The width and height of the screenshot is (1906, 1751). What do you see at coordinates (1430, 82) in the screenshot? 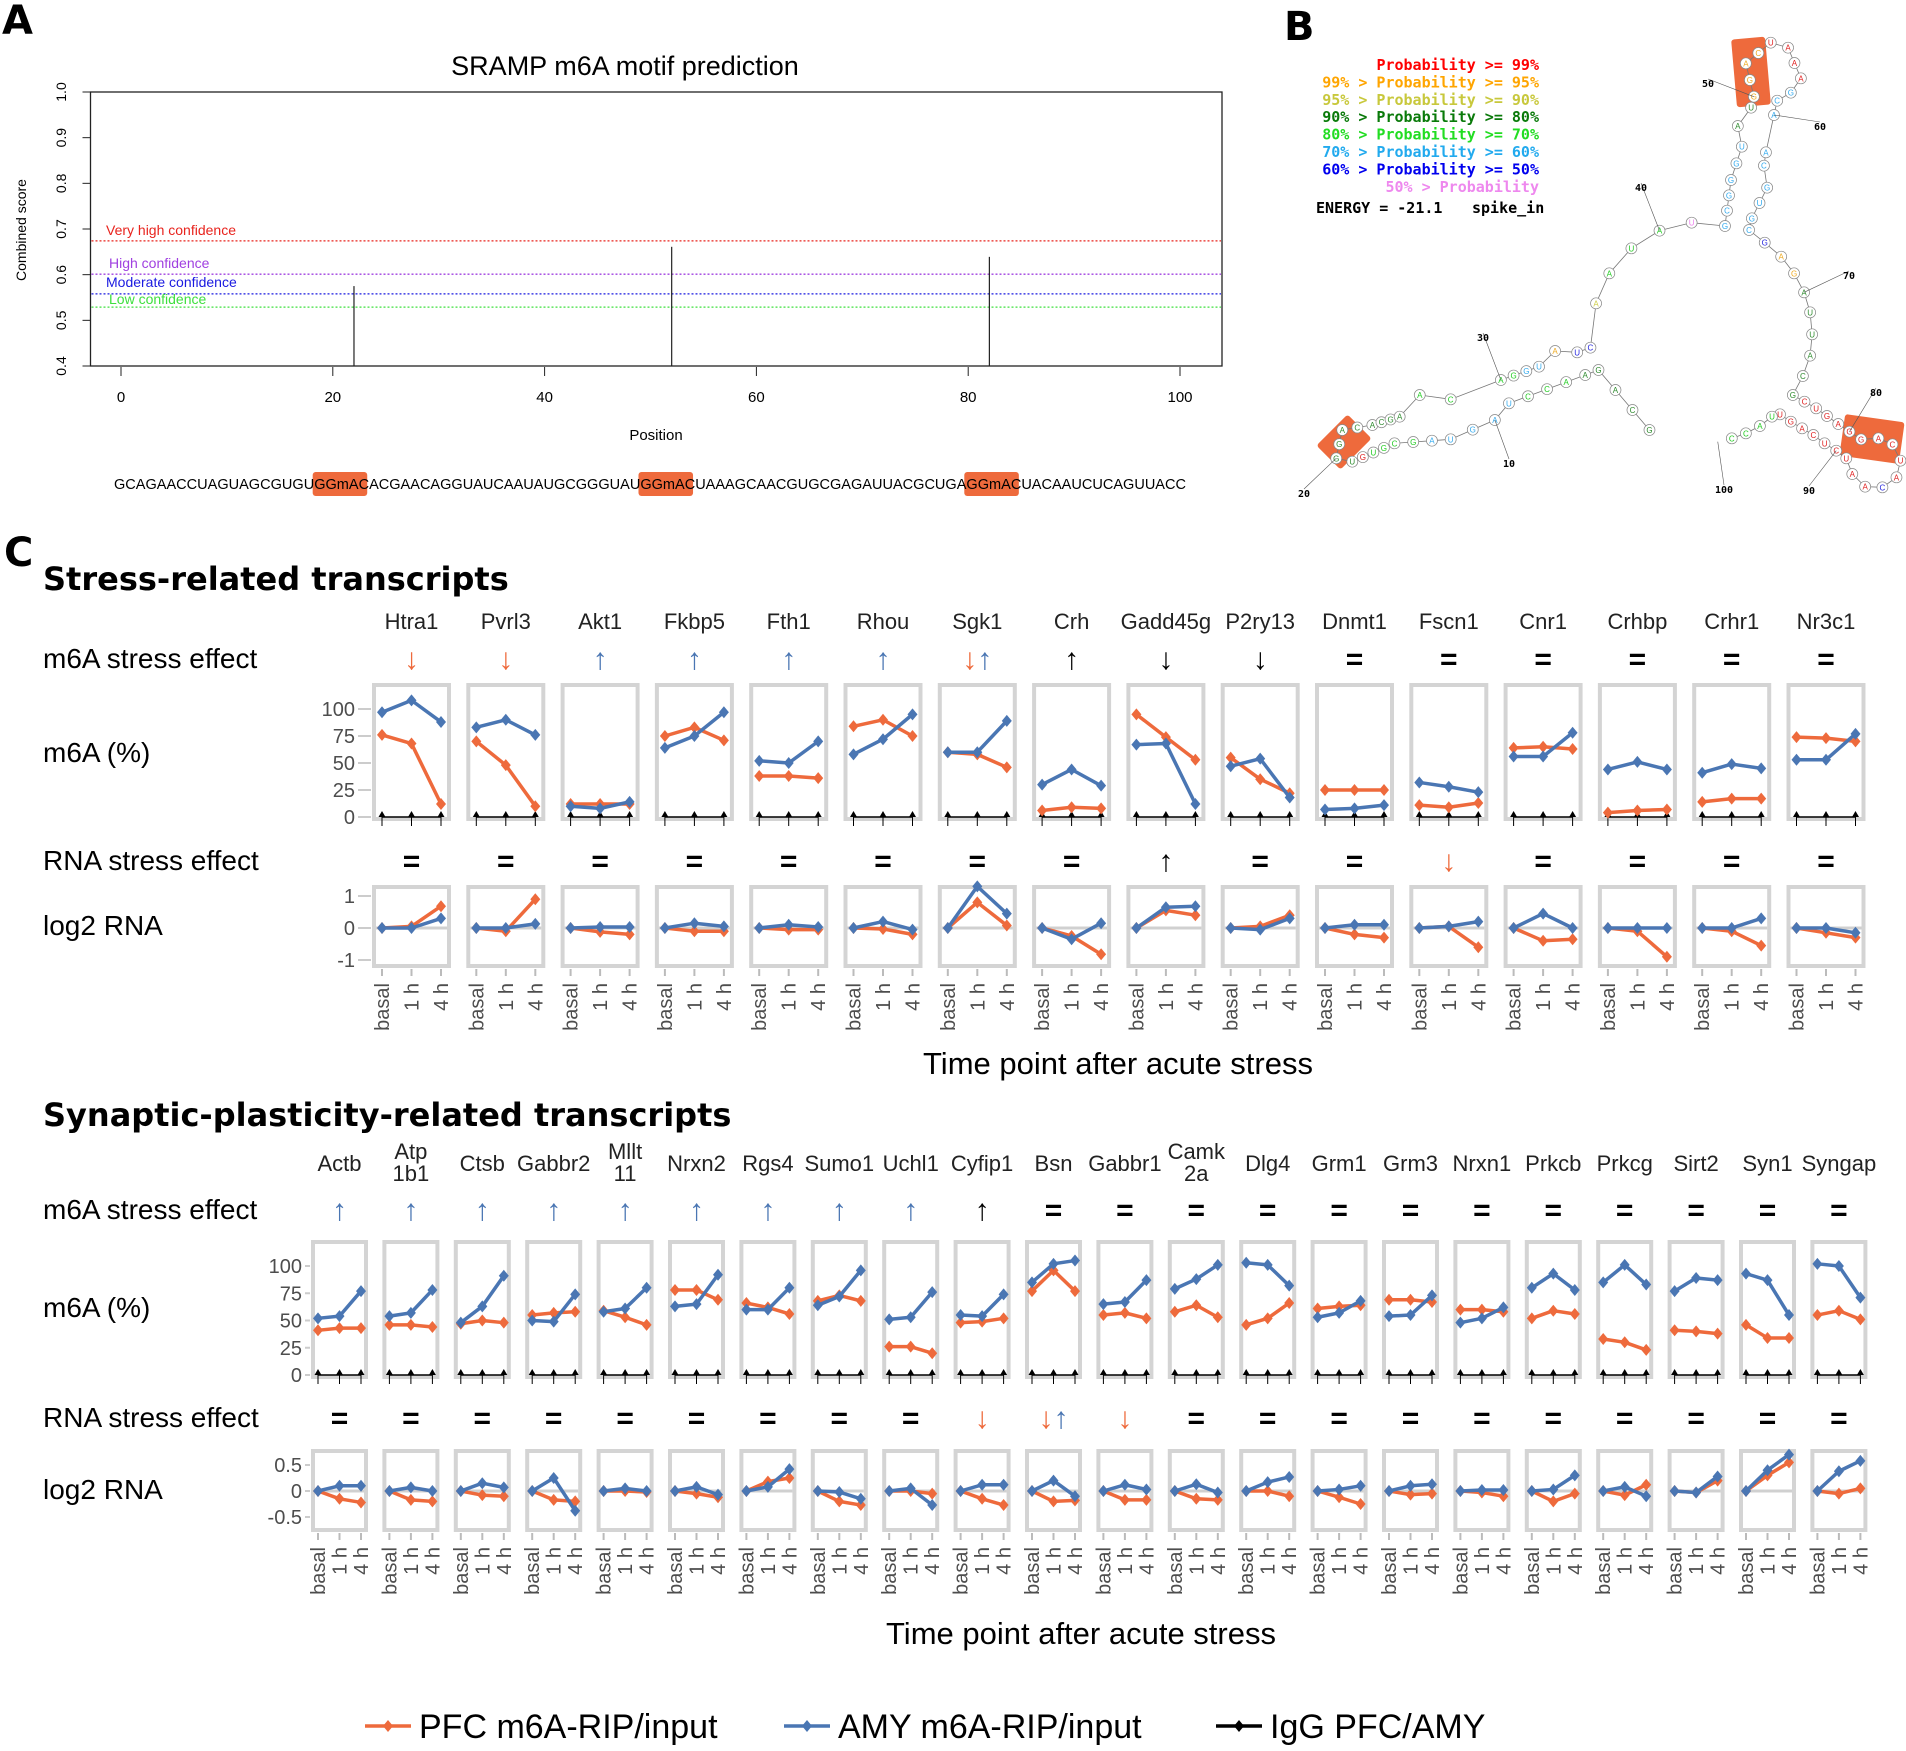
I see `probability-legend-item: 99% > Probability >= 95%` at bounding box center [1430, 82].